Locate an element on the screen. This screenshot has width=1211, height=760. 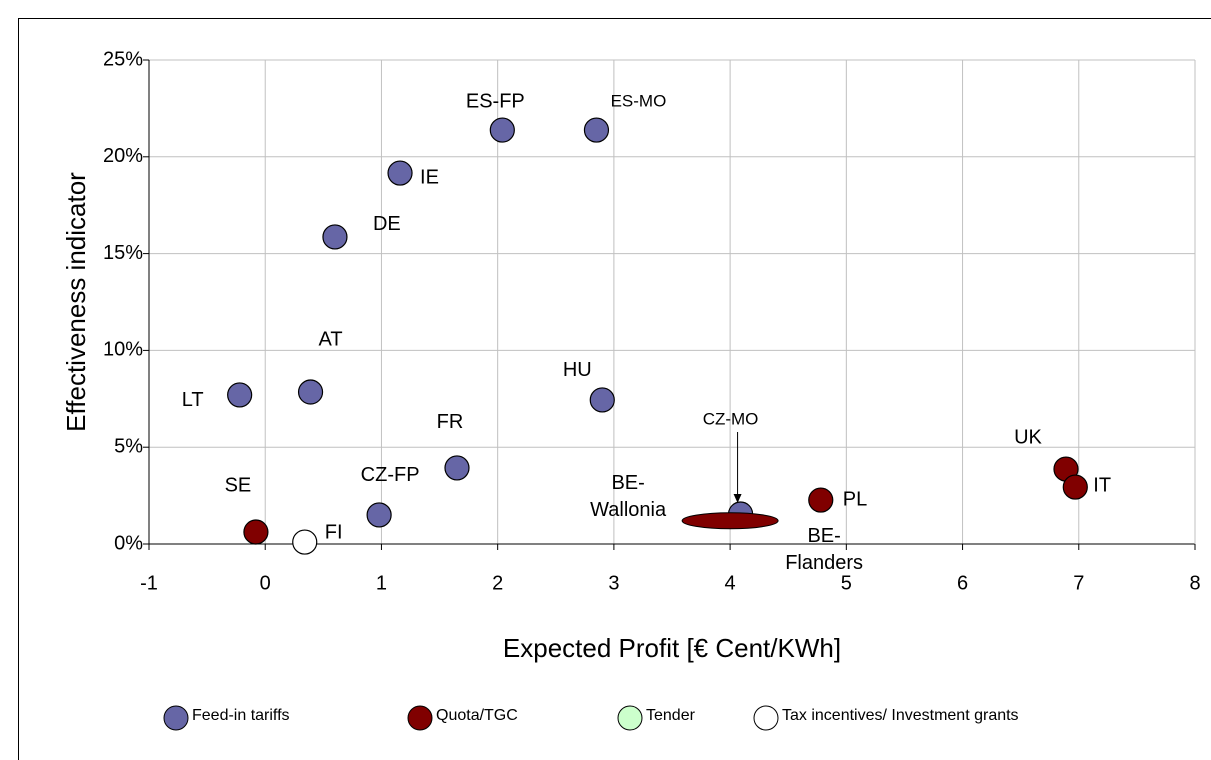
point-label: HU is located at coordinates (577, 370).